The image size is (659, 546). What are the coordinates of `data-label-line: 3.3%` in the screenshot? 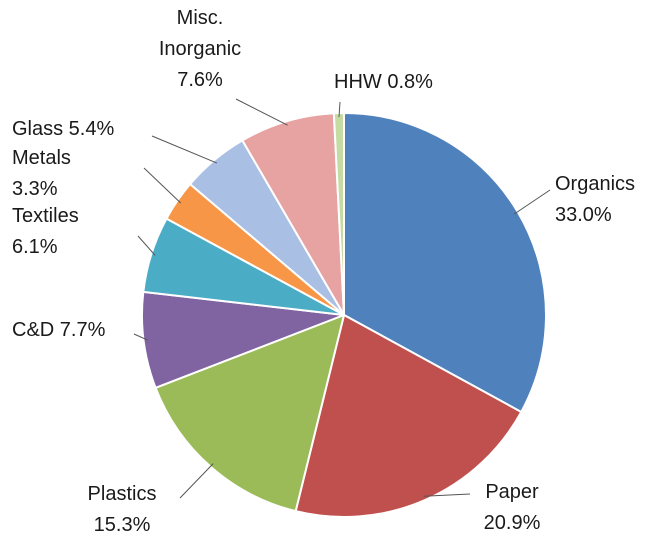 It's located at (35, 189).